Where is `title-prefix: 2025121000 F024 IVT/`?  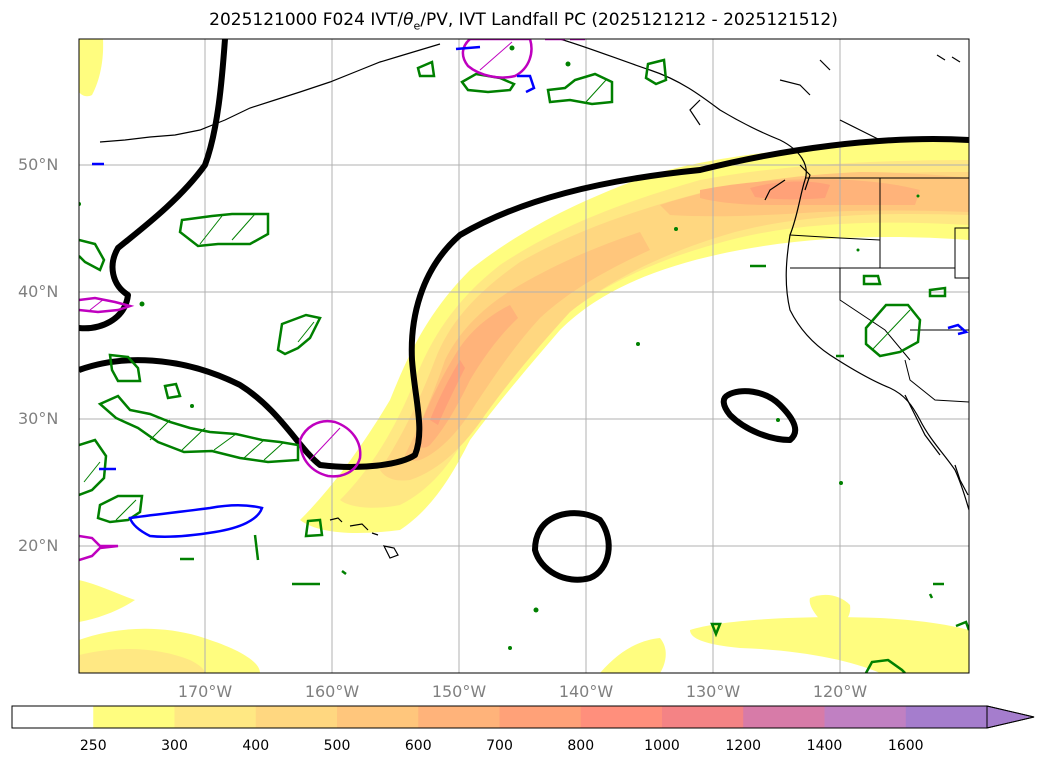 title-prefix: 2025121000 F024 IVT/ is located at coordinates (306, 20).